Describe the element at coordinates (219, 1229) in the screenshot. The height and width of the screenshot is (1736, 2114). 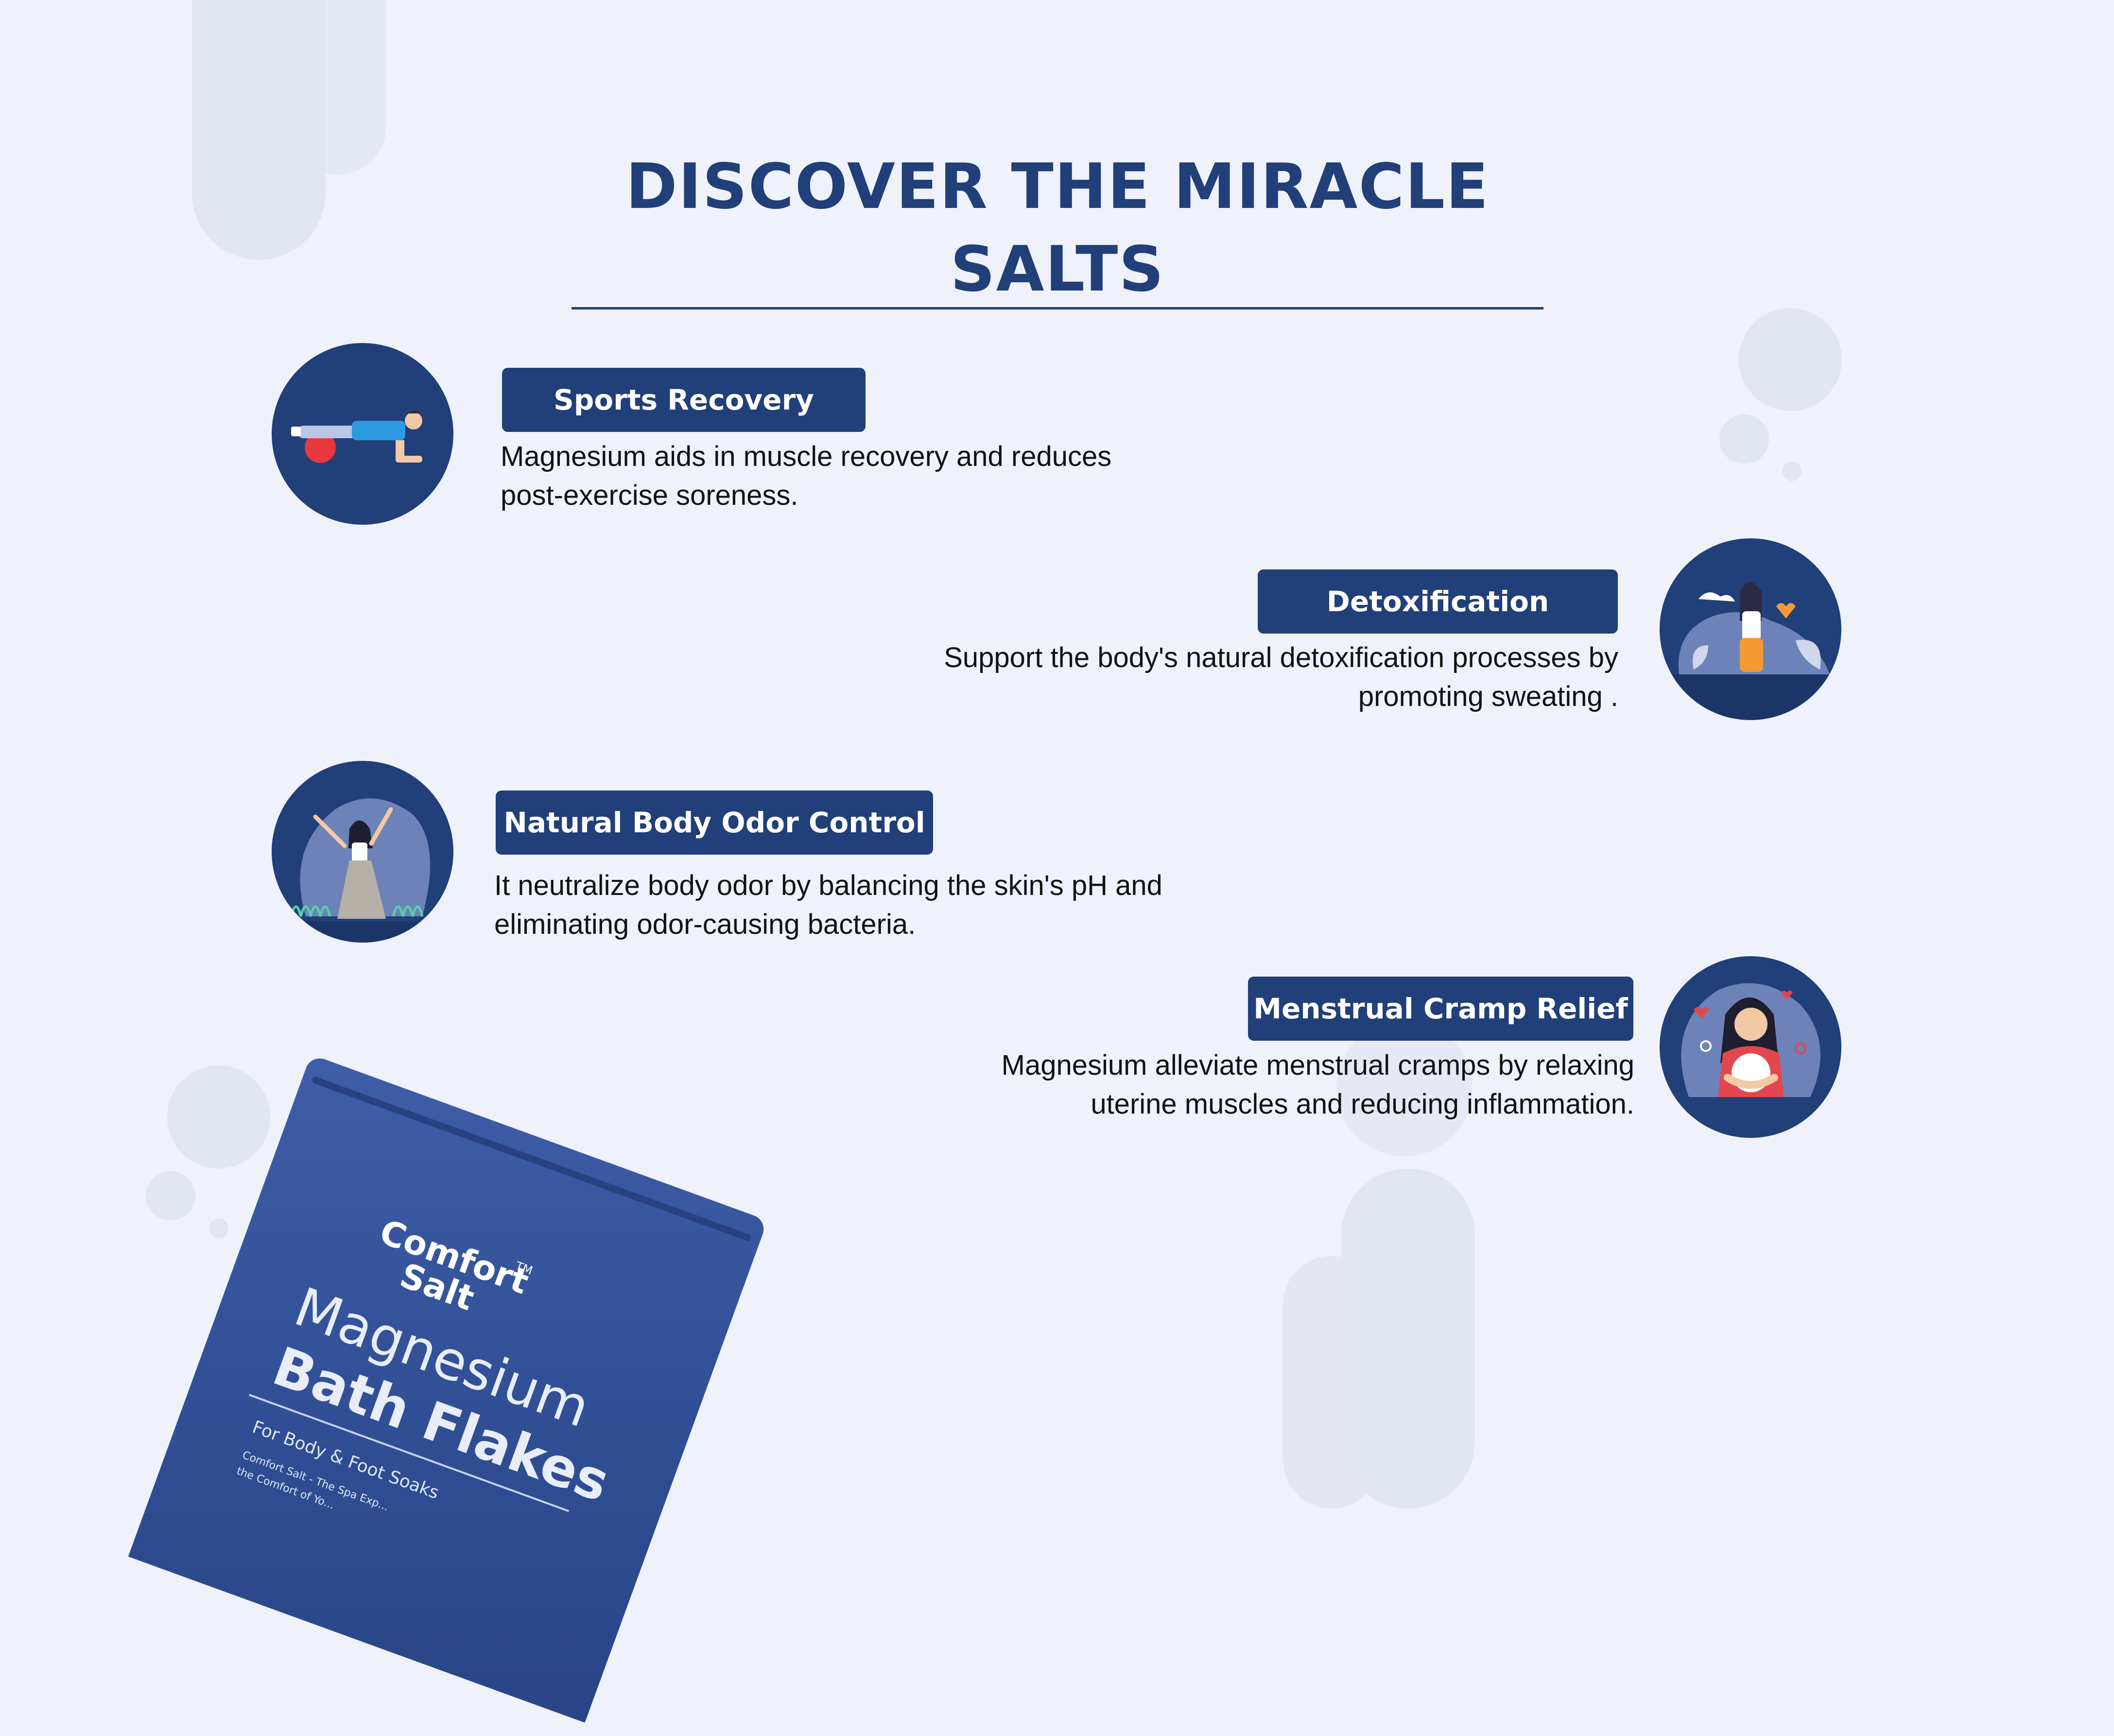
I see `decor-bubble-small-left` at that location.